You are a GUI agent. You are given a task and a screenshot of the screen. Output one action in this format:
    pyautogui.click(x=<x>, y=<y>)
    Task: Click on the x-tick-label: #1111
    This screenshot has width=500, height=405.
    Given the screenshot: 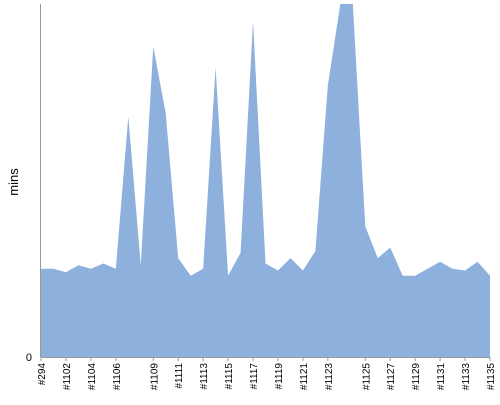 What is the action you would take?
    pyautogui.click(x=179, y=376)
    